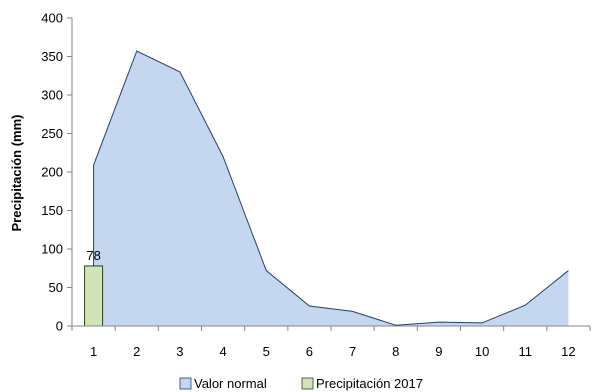  What do you see at coordinates (369, 383) in the screenshot?
I see `legend-label-precipitacion-2017: Precipitación 2017` at bounding box center [369, 383].